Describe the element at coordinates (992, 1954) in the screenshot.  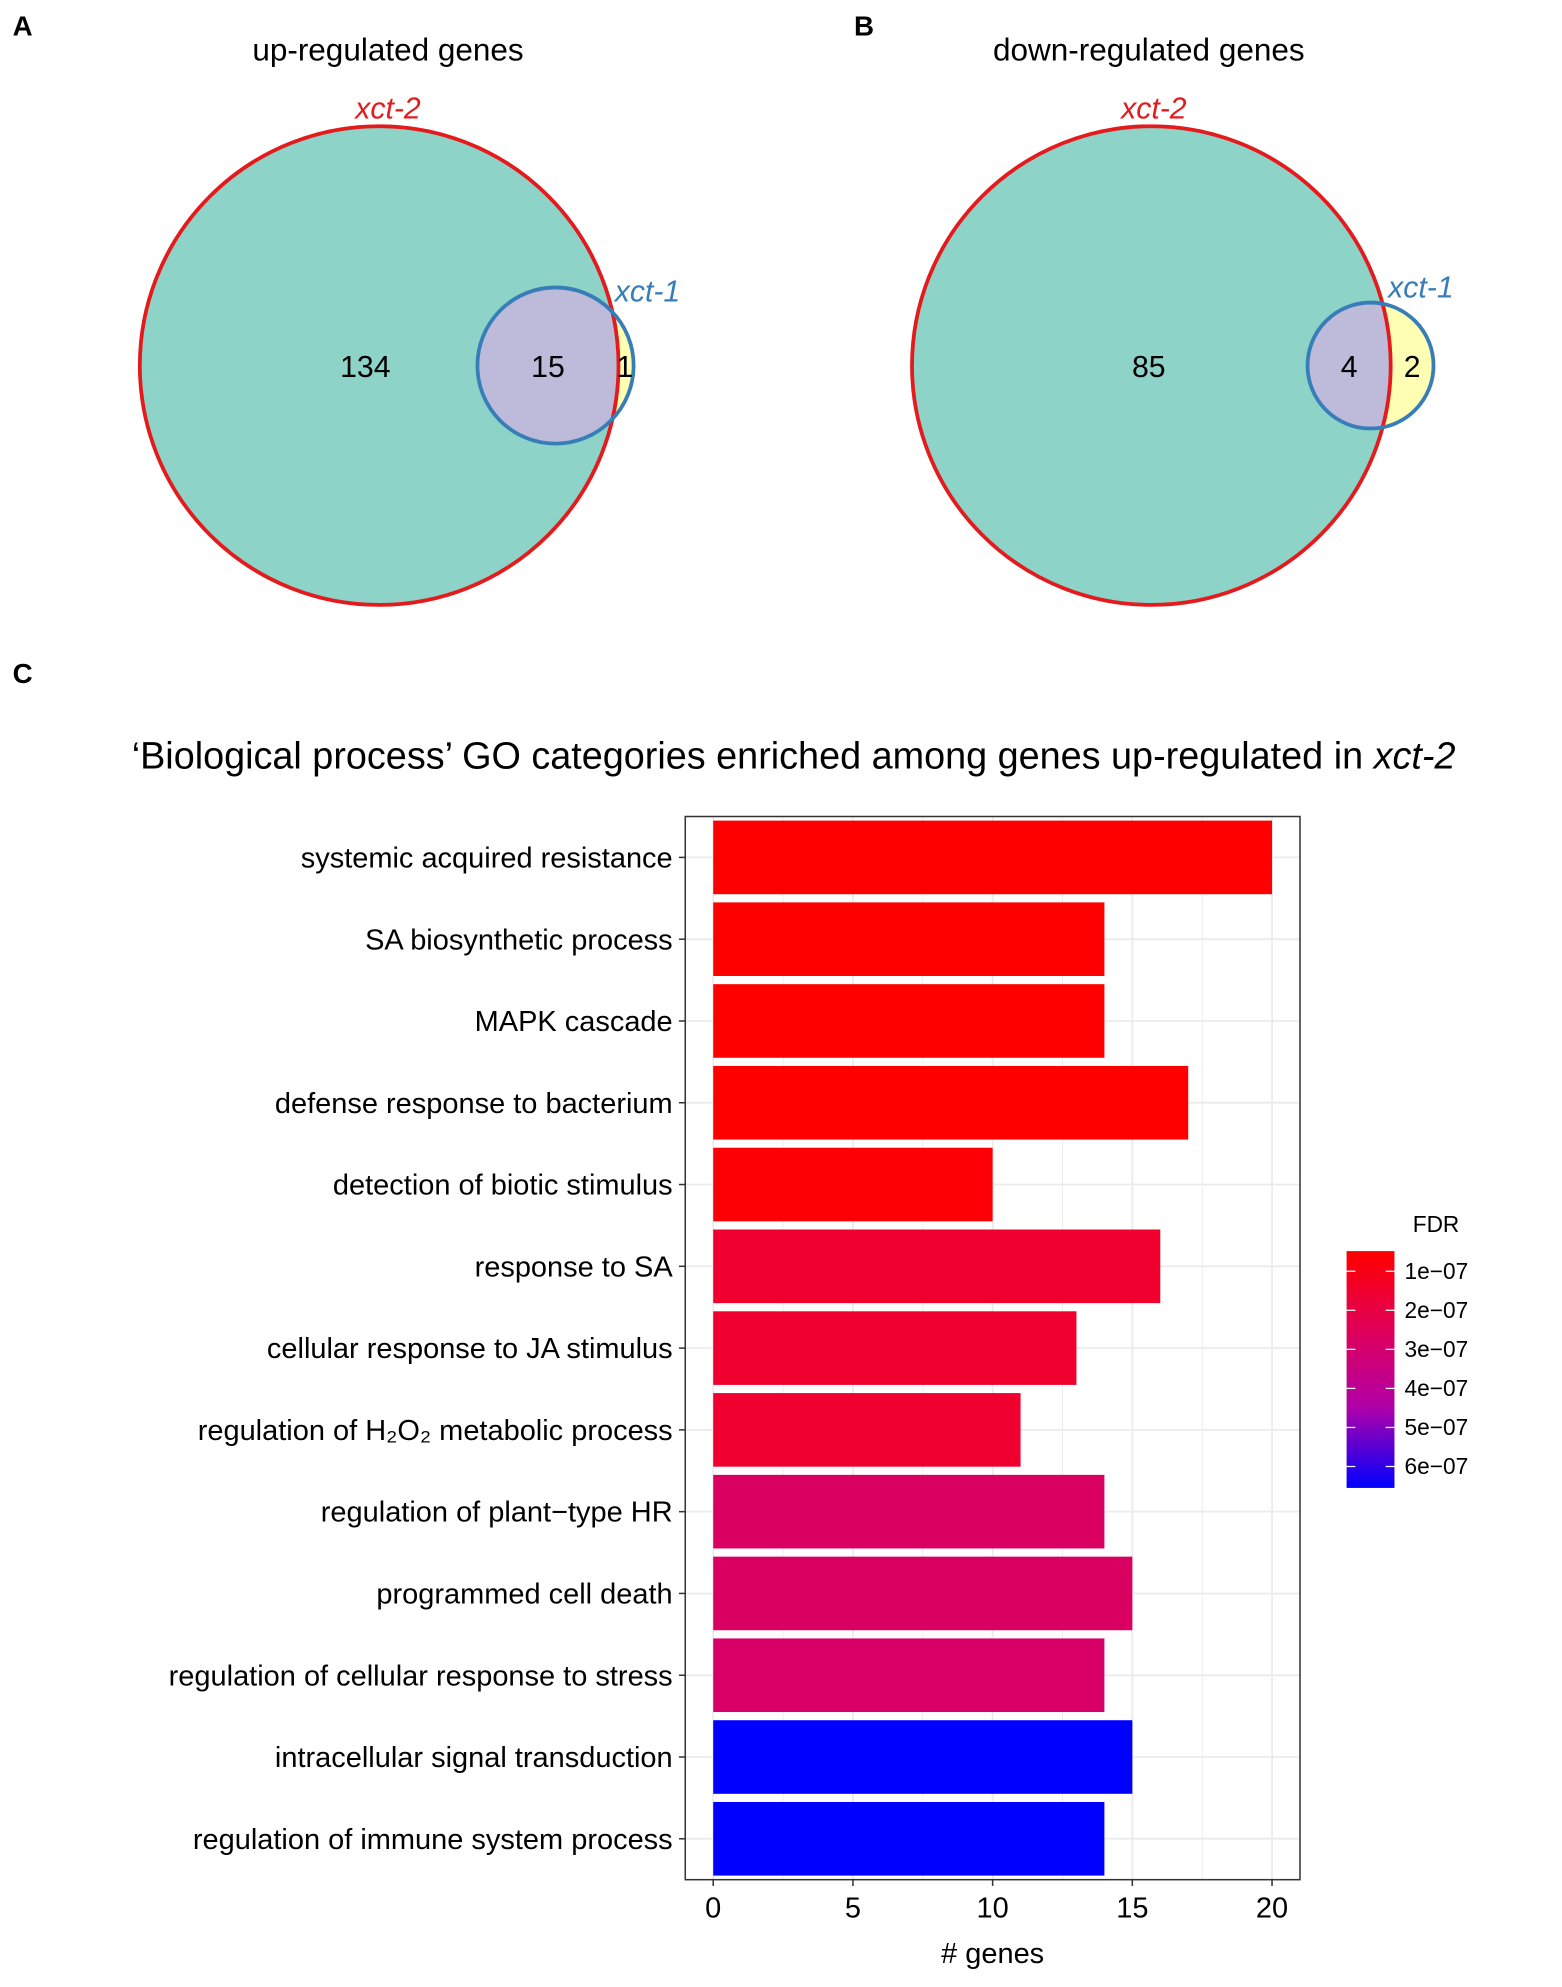
I see `x-axis-label: # genes` at that location.